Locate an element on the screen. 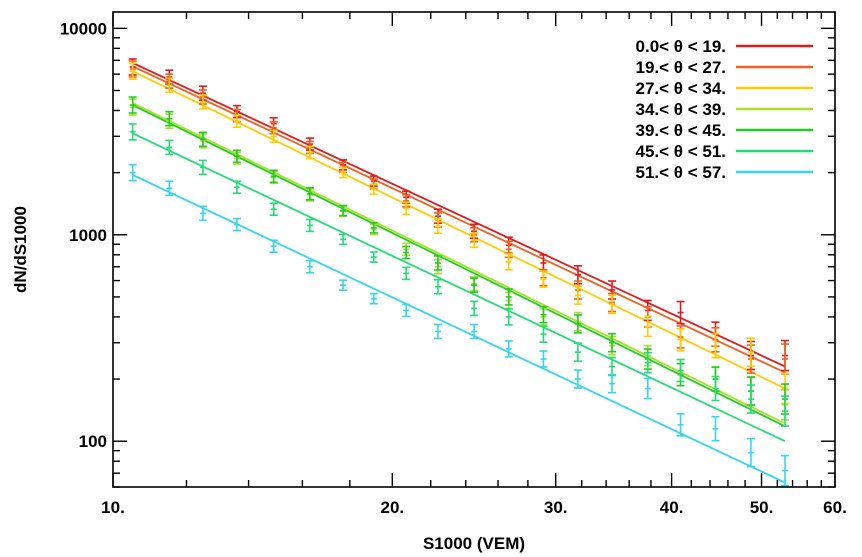  x-tick-label: 60. is located at coordinates (835, 507).